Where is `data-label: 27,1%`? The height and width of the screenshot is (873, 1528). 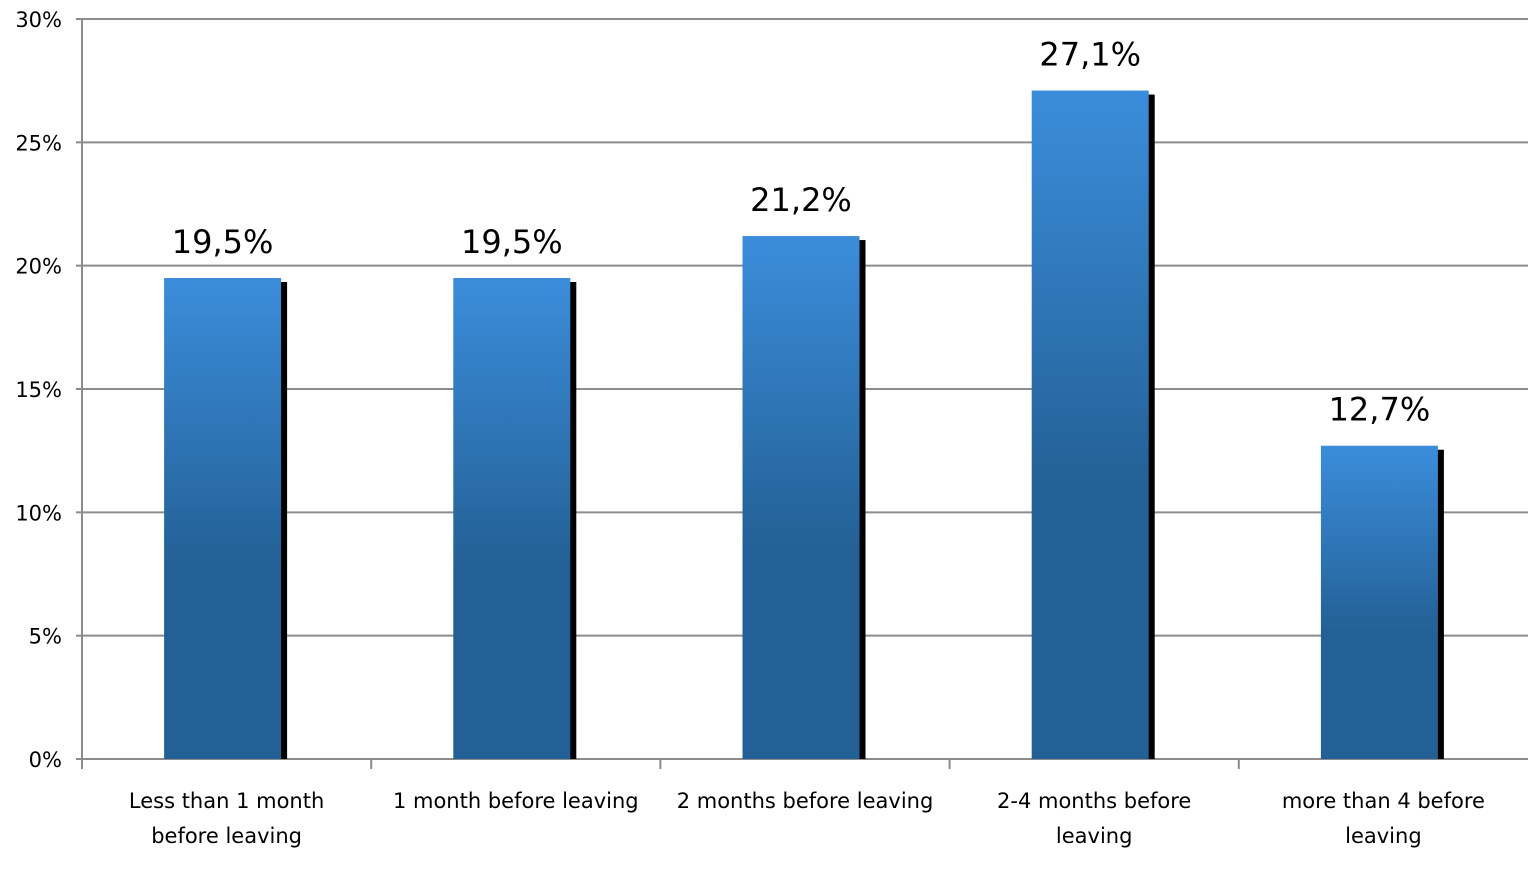
data-label: 27,1% is located at coordinates (1090, 55).